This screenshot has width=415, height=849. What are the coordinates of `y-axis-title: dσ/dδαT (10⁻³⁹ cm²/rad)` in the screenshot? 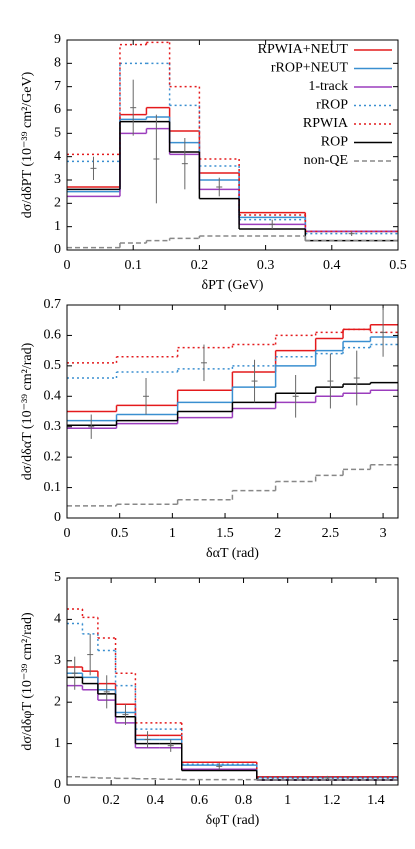 It's located at (27, 411).